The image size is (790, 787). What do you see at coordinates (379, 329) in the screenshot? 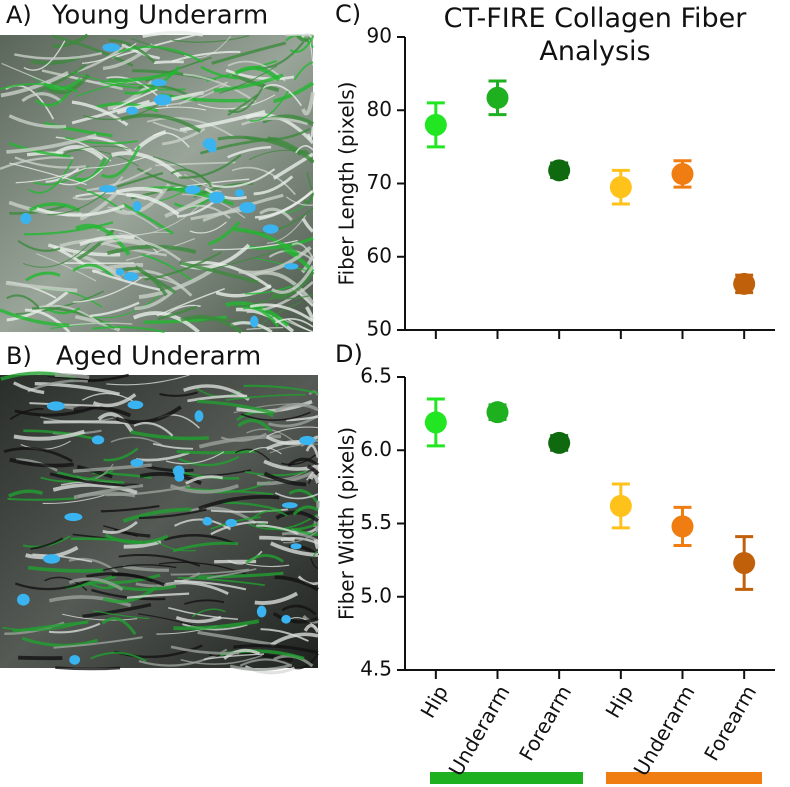
I see `y-tick-label: 50` at bounding box center [379, 329].